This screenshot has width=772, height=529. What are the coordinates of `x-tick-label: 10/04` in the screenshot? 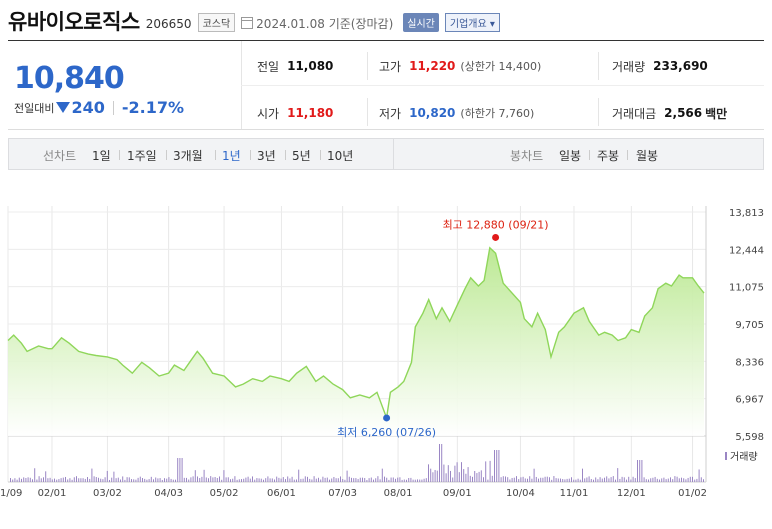 It's located at (520, 493).